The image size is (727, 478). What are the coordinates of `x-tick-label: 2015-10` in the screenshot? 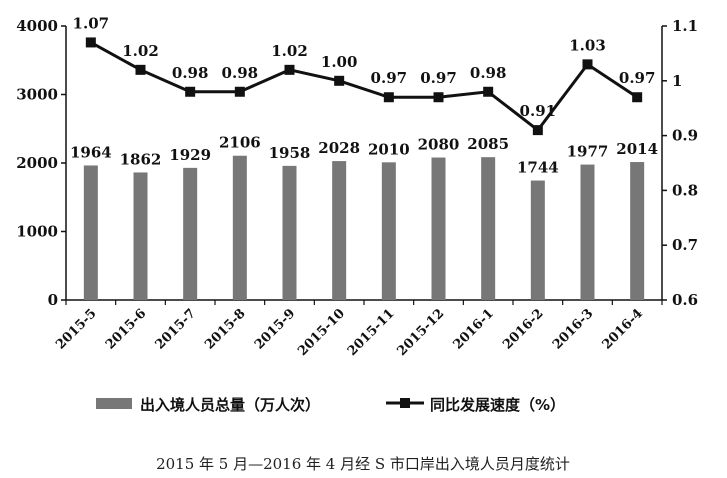 It's located at (321, 332).